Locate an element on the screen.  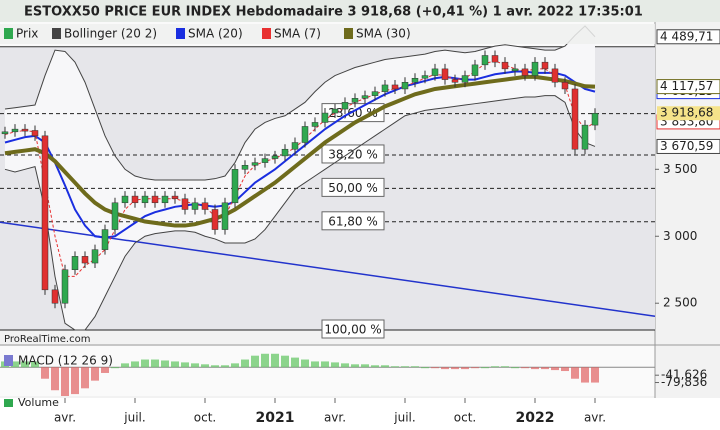
y-tick-label: 2 500 is located at coordinates (680, 303).